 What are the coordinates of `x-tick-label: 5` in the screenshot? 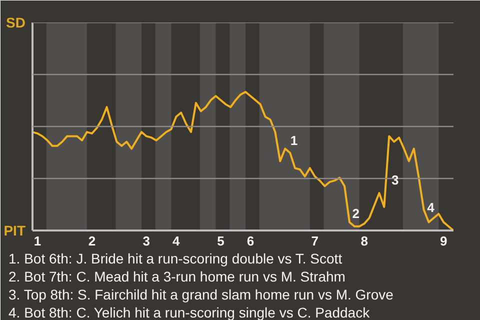 It's located at (220, 241).